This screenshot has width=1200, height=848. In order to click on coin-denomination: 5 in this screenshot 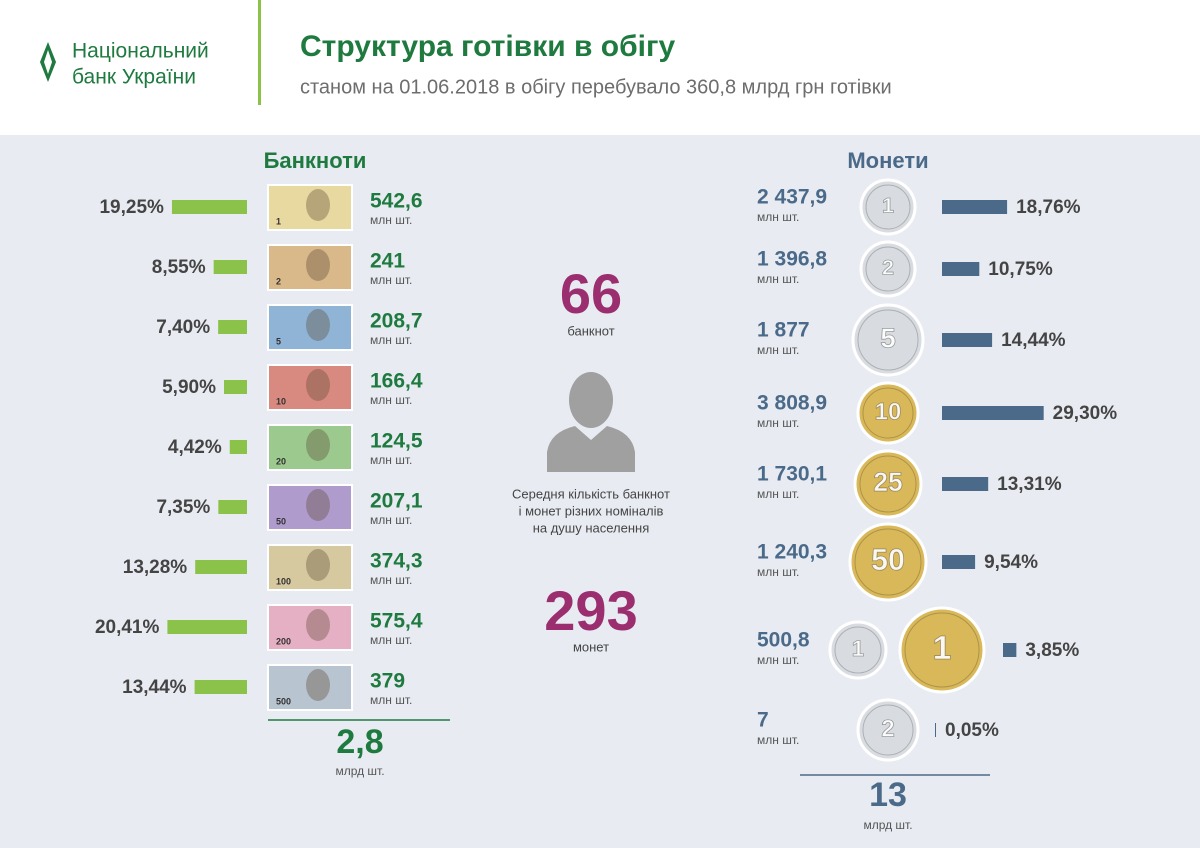, I will do `click(888, 337)`.